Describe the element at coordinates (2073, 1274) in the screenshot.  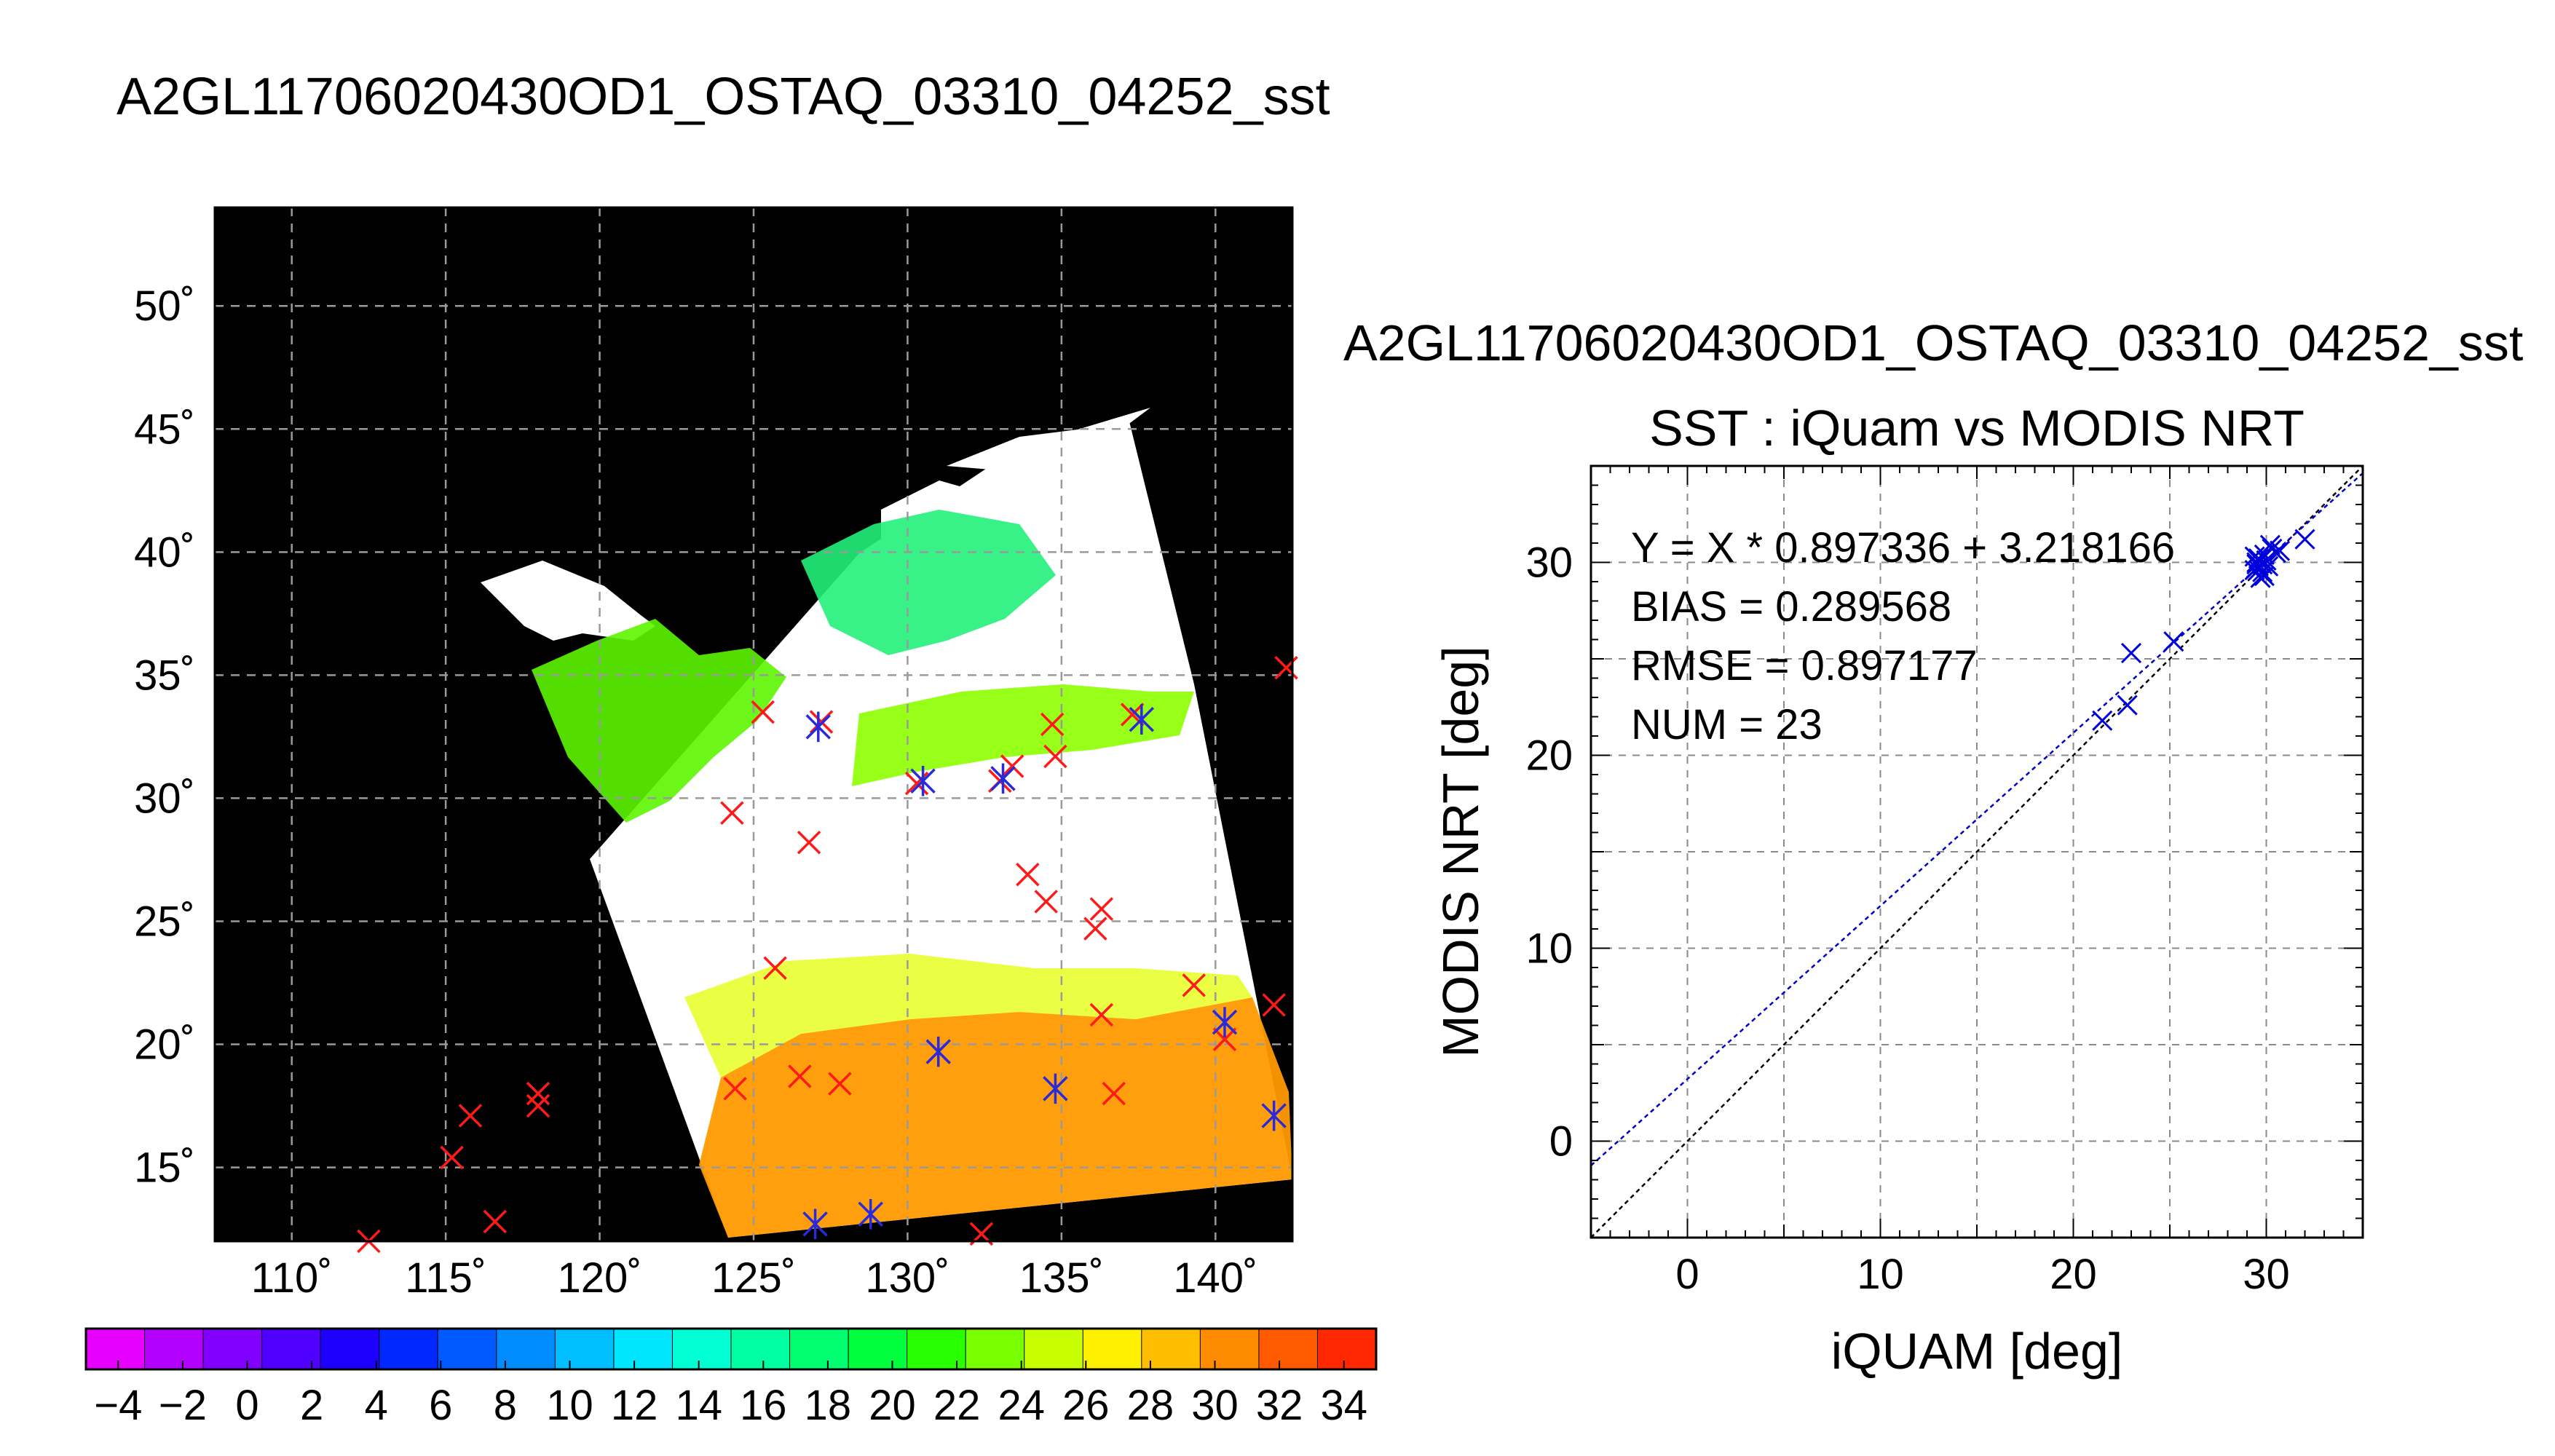
I see `scatter-x-tick-label: 20` at that location.